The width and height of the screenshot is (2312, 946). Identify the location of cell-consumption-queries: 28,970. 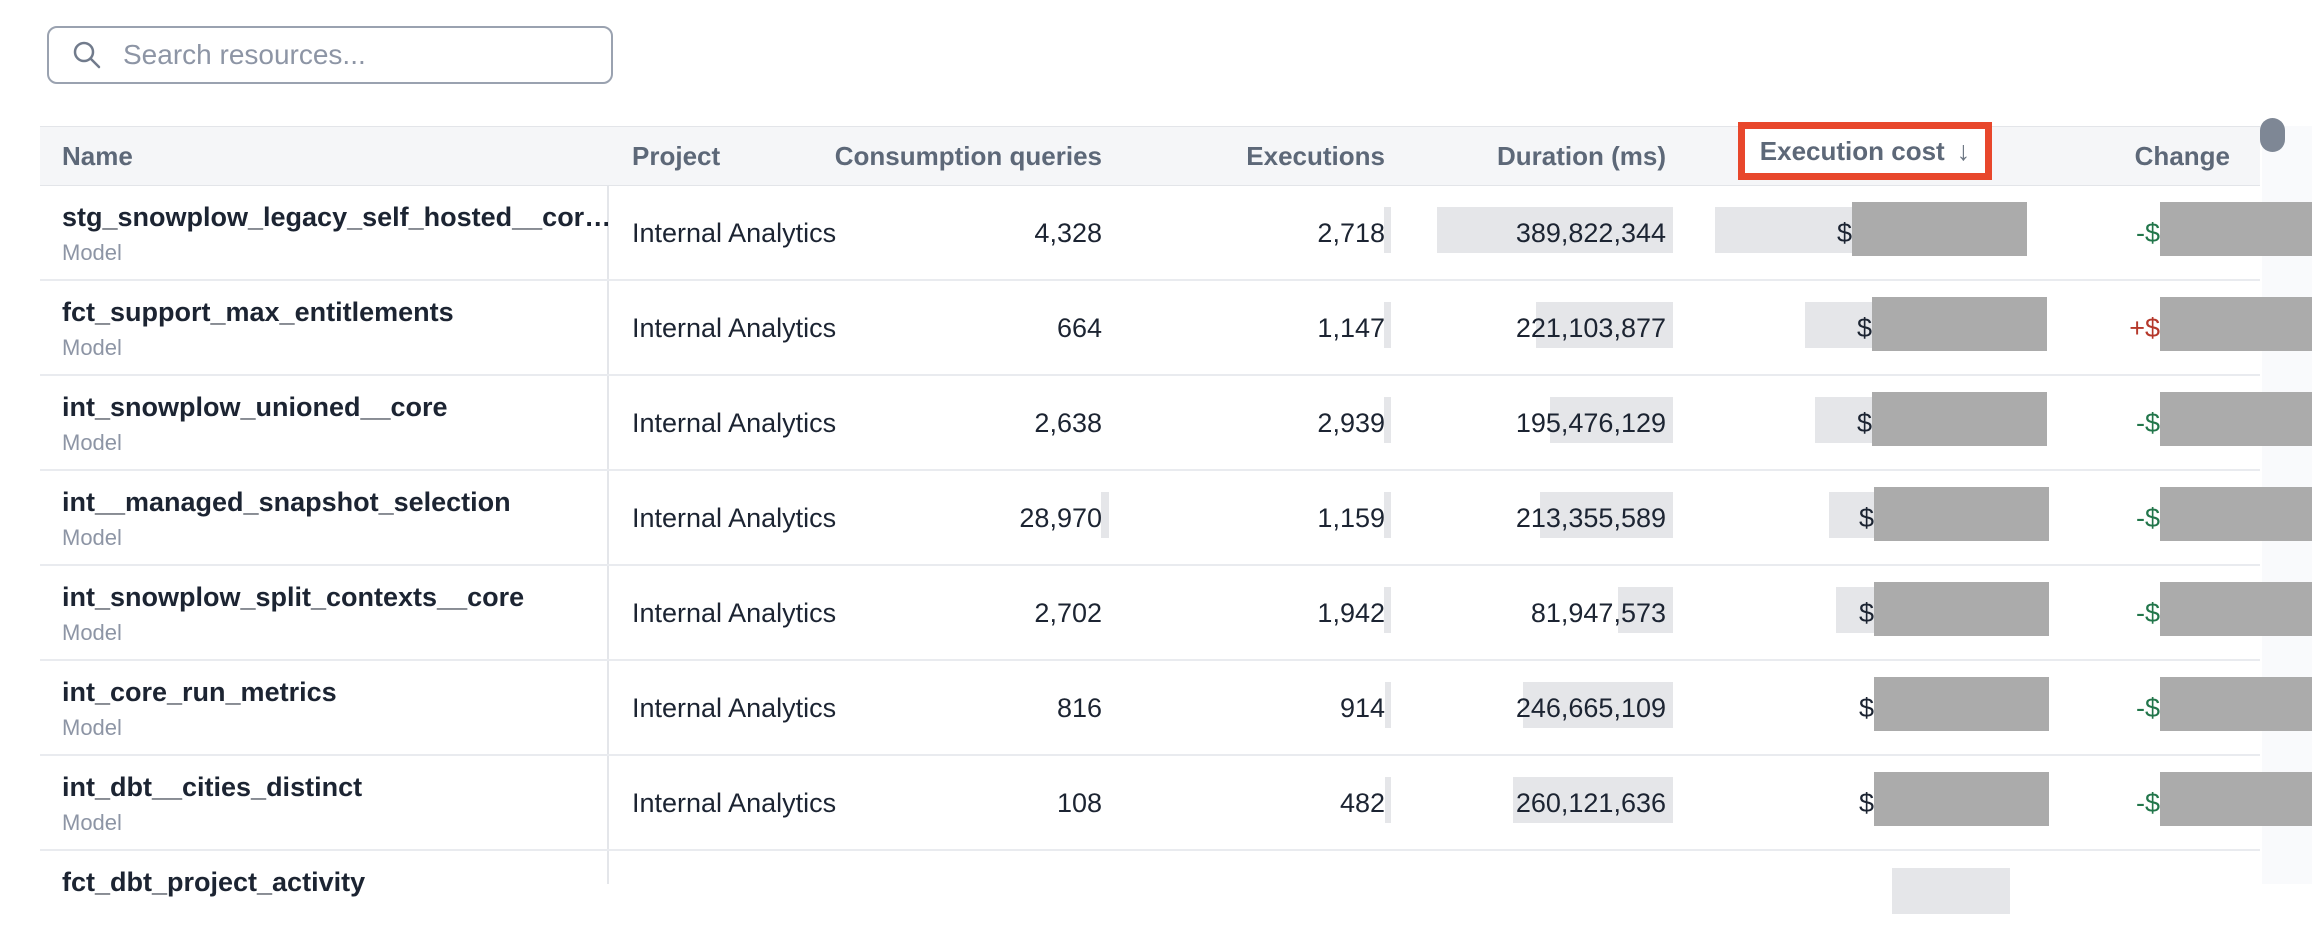
(1060, 518).